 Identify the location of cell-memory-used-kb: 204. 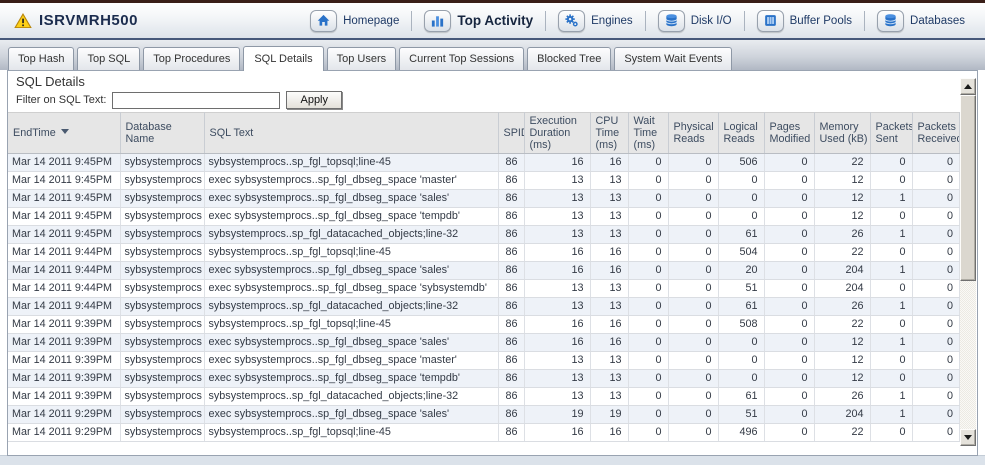
(842, 288).